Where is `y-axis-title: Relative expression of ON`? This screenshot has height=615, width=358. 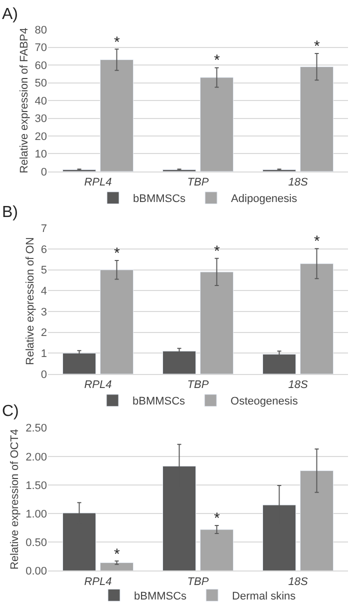 y-axis-title: Relative expression of ON is located at coordinates (30, 301).